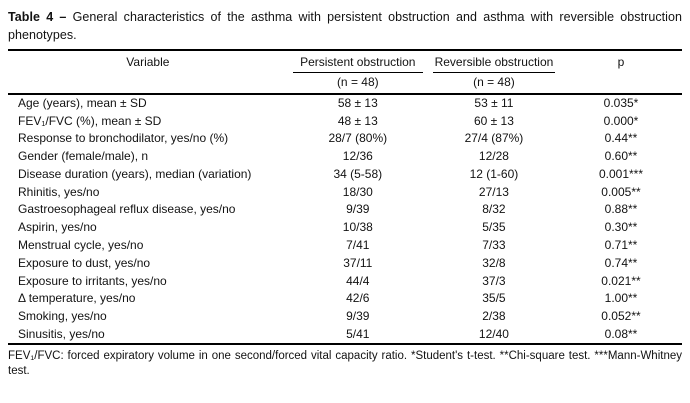 Image resolution: width=690 pixels, height=403 pixels. What do you see at coordinates (357, 102) in the screenshot?
I see `cell-persistent: 58 ± 13` at bounding box center [357, 102].